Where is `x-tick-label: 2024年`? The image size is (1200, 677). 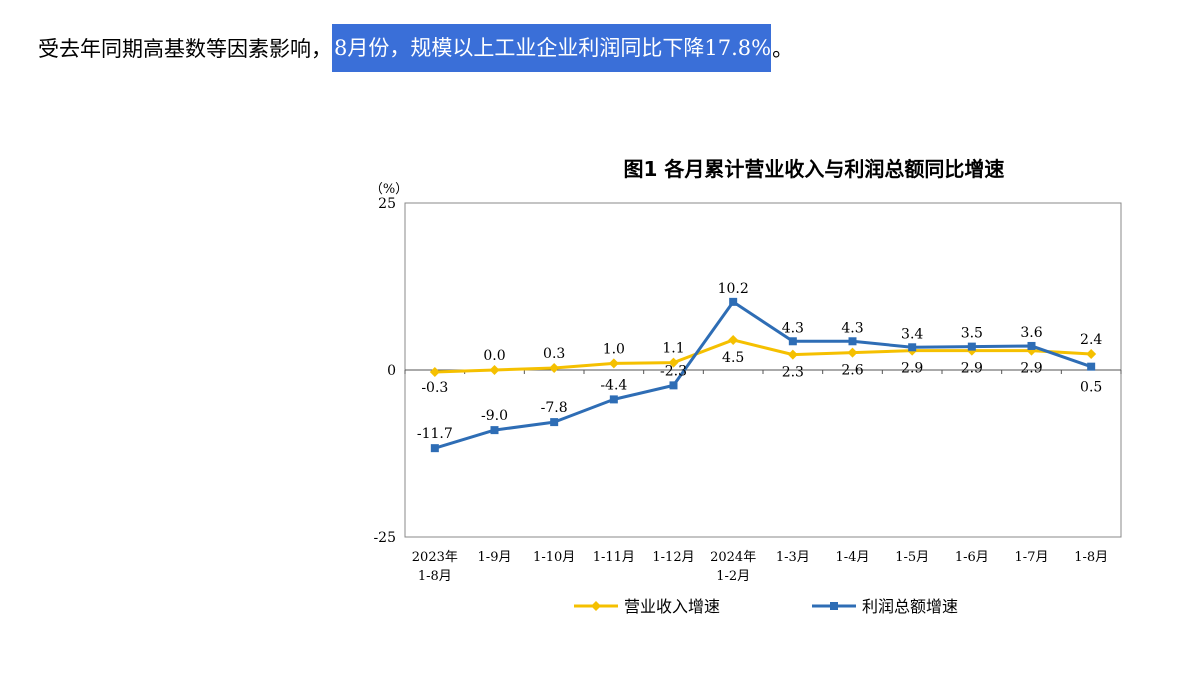 x-tick-label: 2024年 is located at coordinates (733, 557).